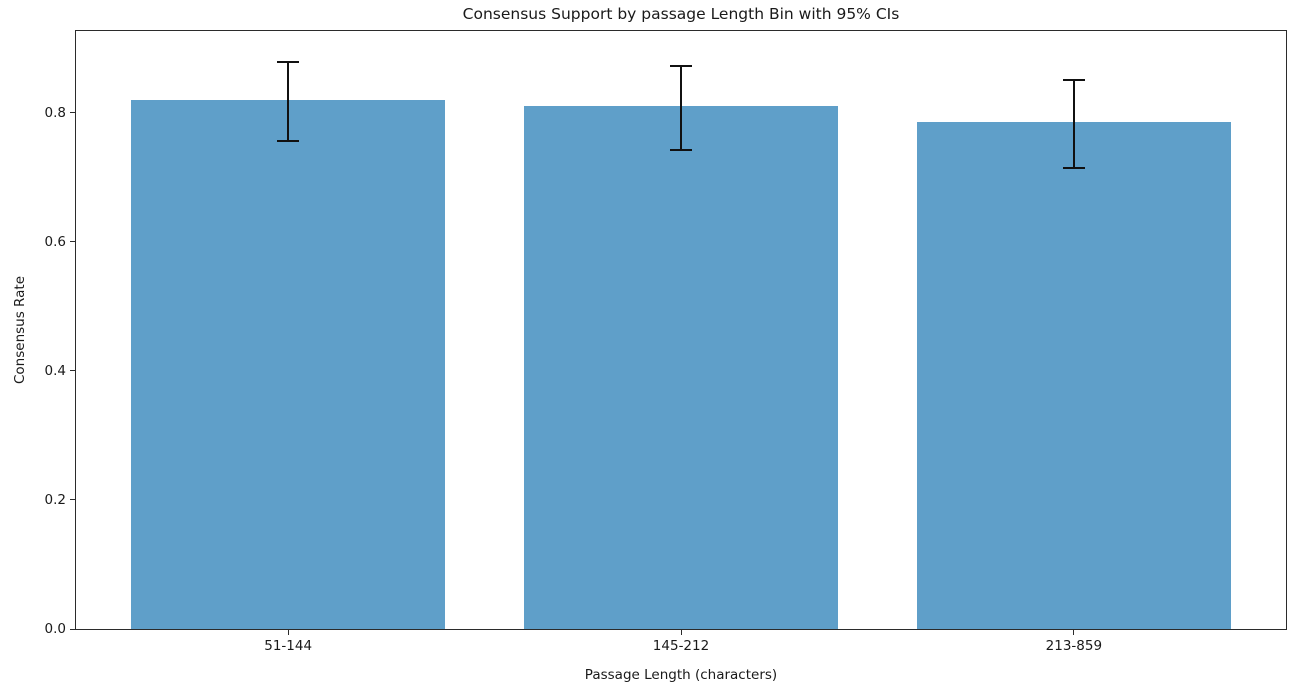 This screenshot has height=696, width=1304. I want to click on y-tick-label: 0.2, so click(55, 499).